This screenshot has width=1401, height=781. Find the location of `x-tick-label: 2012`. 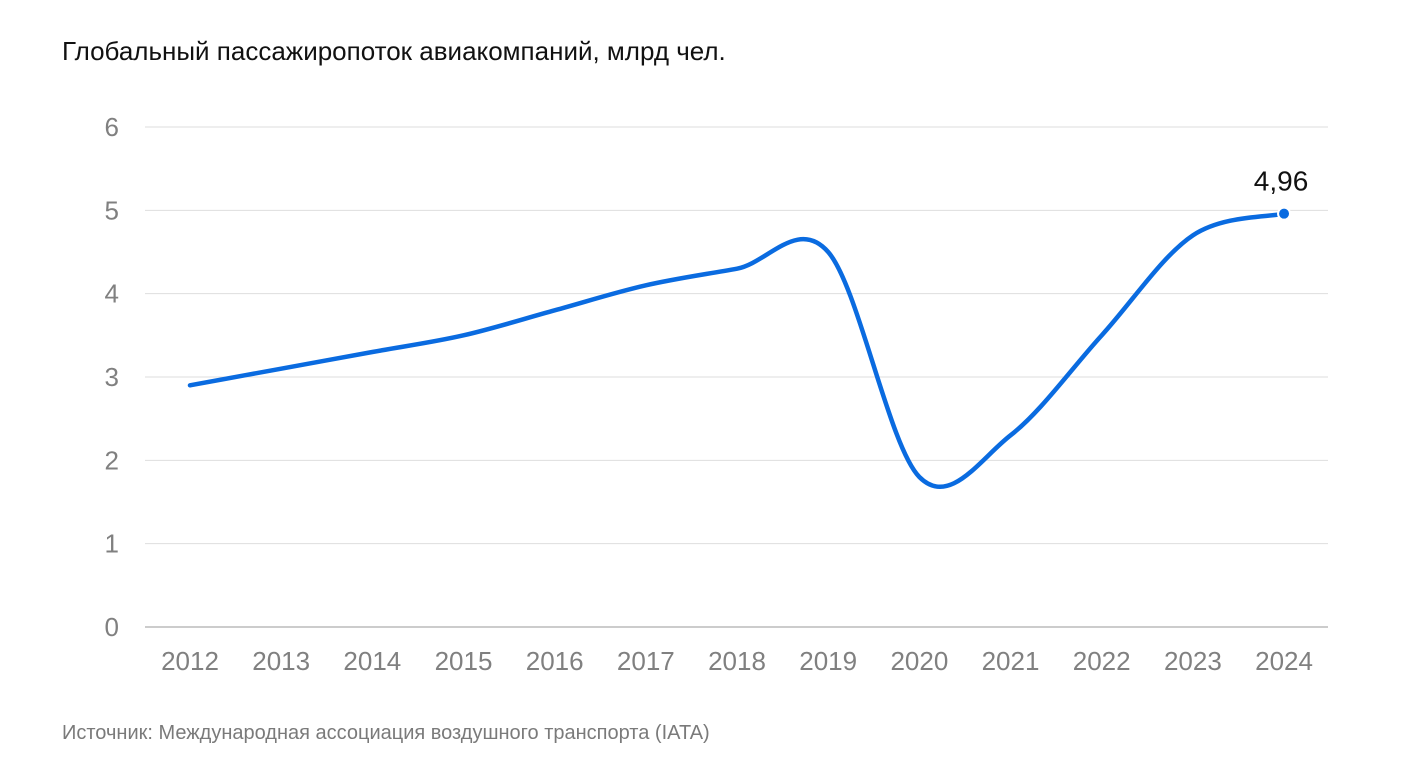

x-tick-label: 2012 is located at coordinates (190, 661).